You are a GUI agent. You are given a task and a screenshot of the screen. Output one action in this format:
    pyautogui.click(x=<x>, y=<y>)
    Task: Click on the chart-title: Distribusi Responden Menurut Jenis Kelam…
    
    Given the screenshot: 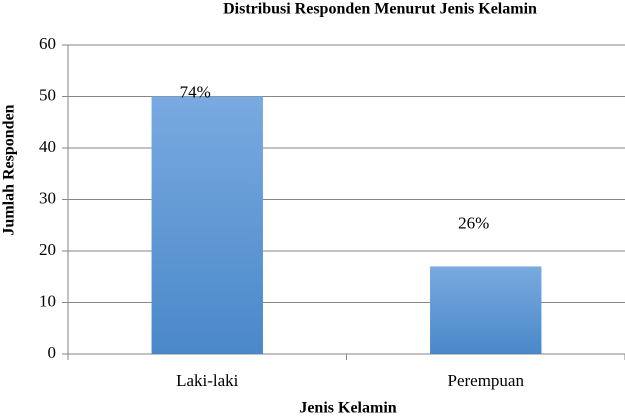 What is the action you would take?
    pyautogui.click(x=380, y=9)
    